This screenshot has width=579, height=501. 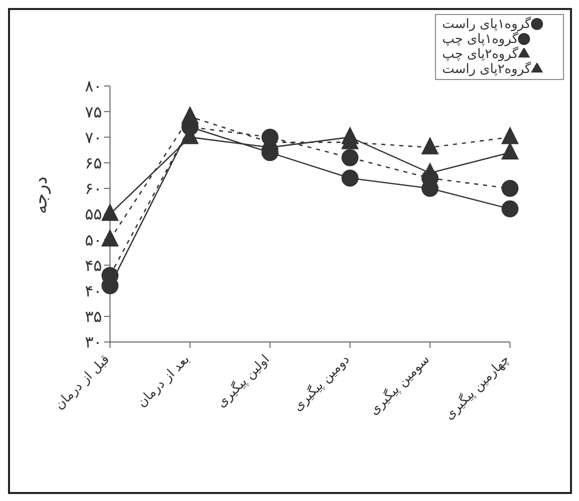 What do you see at coordinates (243, 381) in the screenshot?
I see `x-tick-label: اولین پیگیری` at bounding box center [243, 381].